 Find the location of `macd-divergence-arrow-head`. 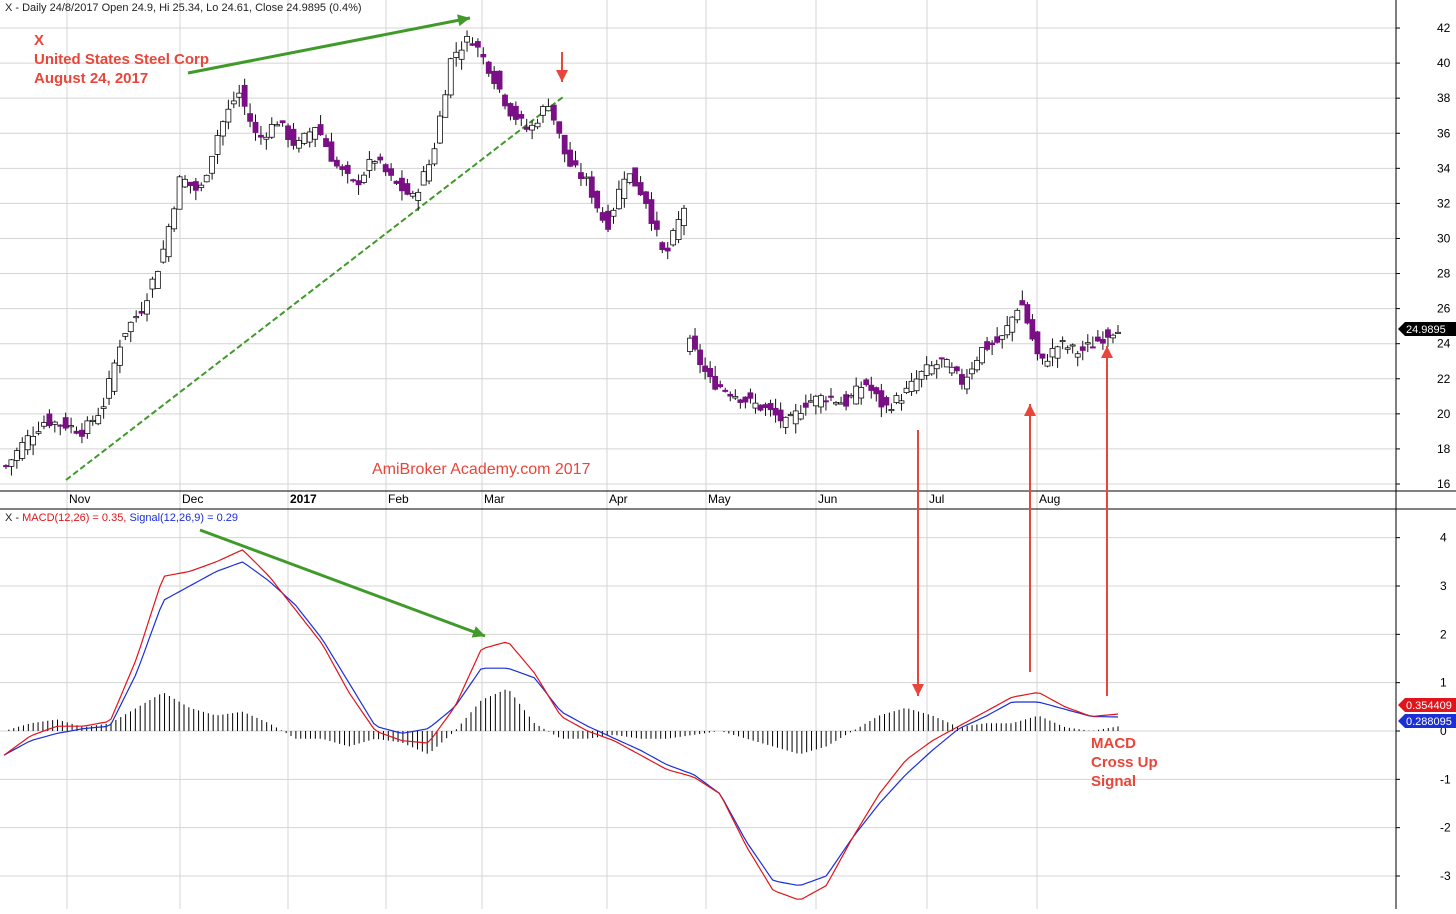

macd-divergence-arrow-head is located at coordinates (478, 632).